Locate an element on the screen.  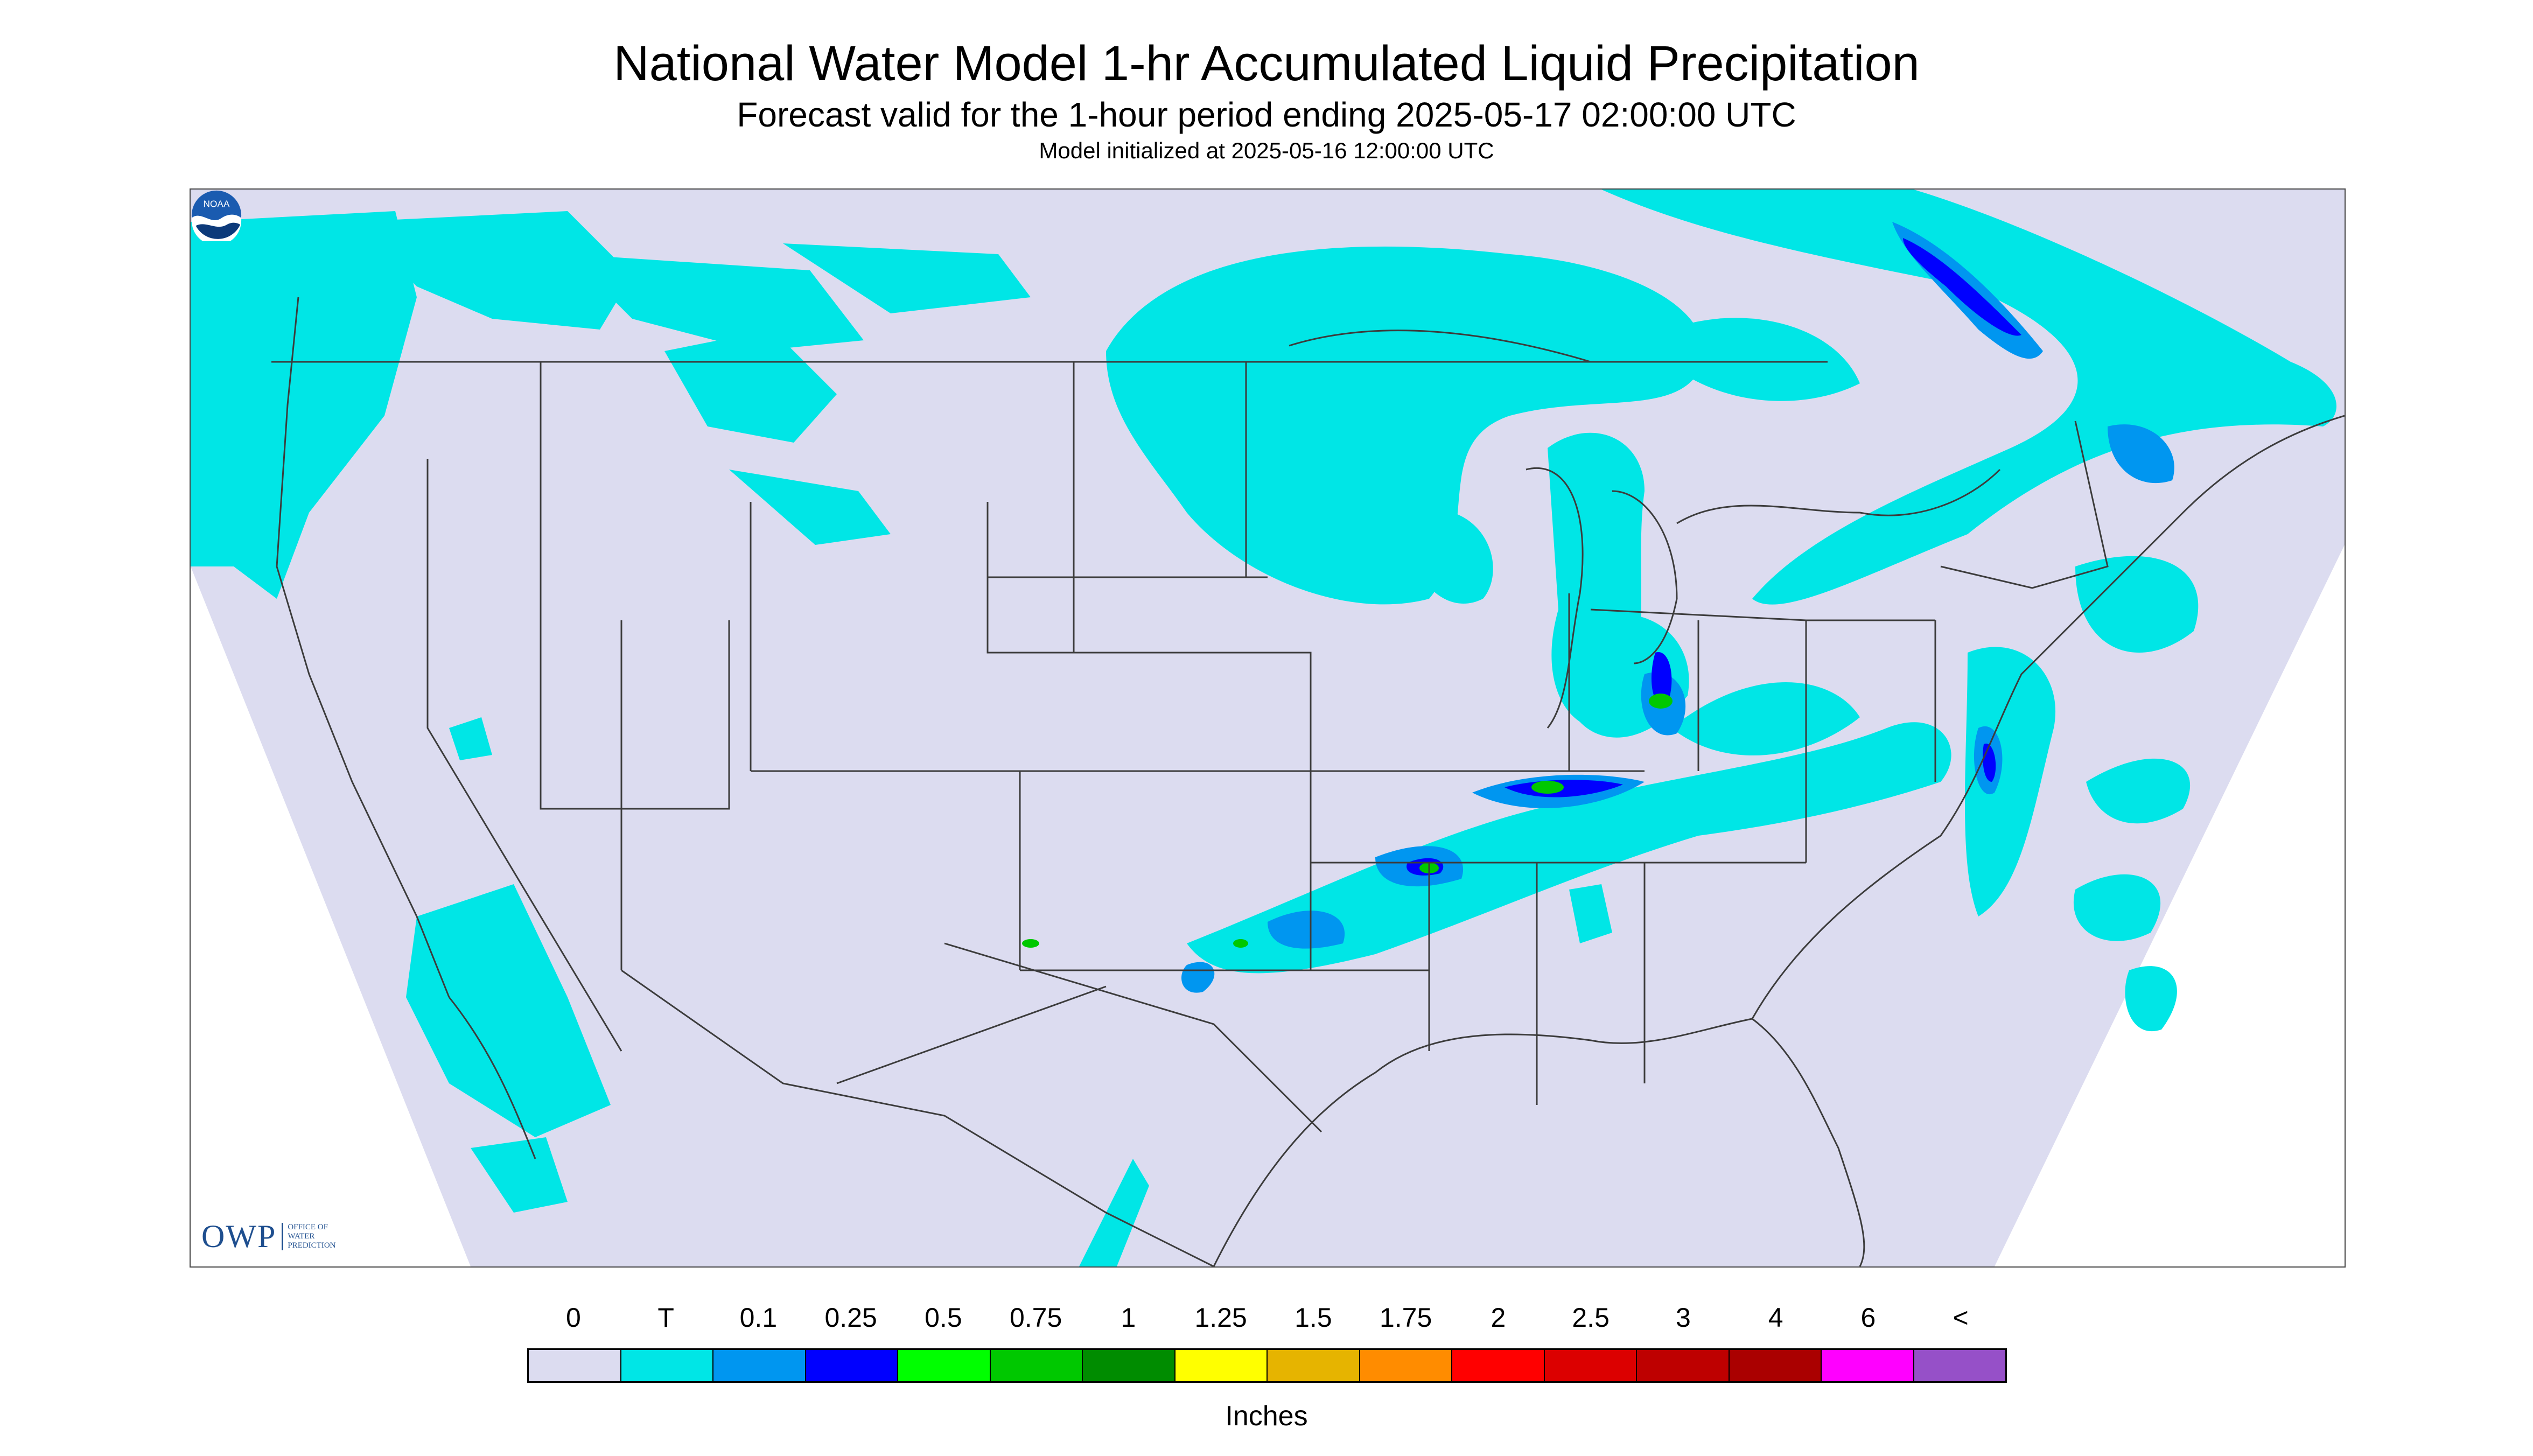
legend-label: 1.75 is located at coordinates (1405, 1318).